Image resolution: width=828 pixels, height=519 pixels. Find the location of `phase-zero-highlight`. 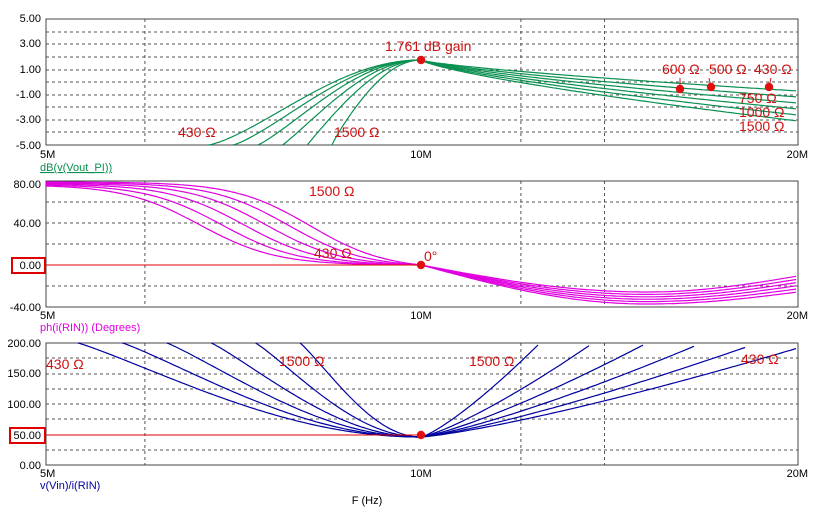

phase-zero-highlight is located at coordinates (28, 265).